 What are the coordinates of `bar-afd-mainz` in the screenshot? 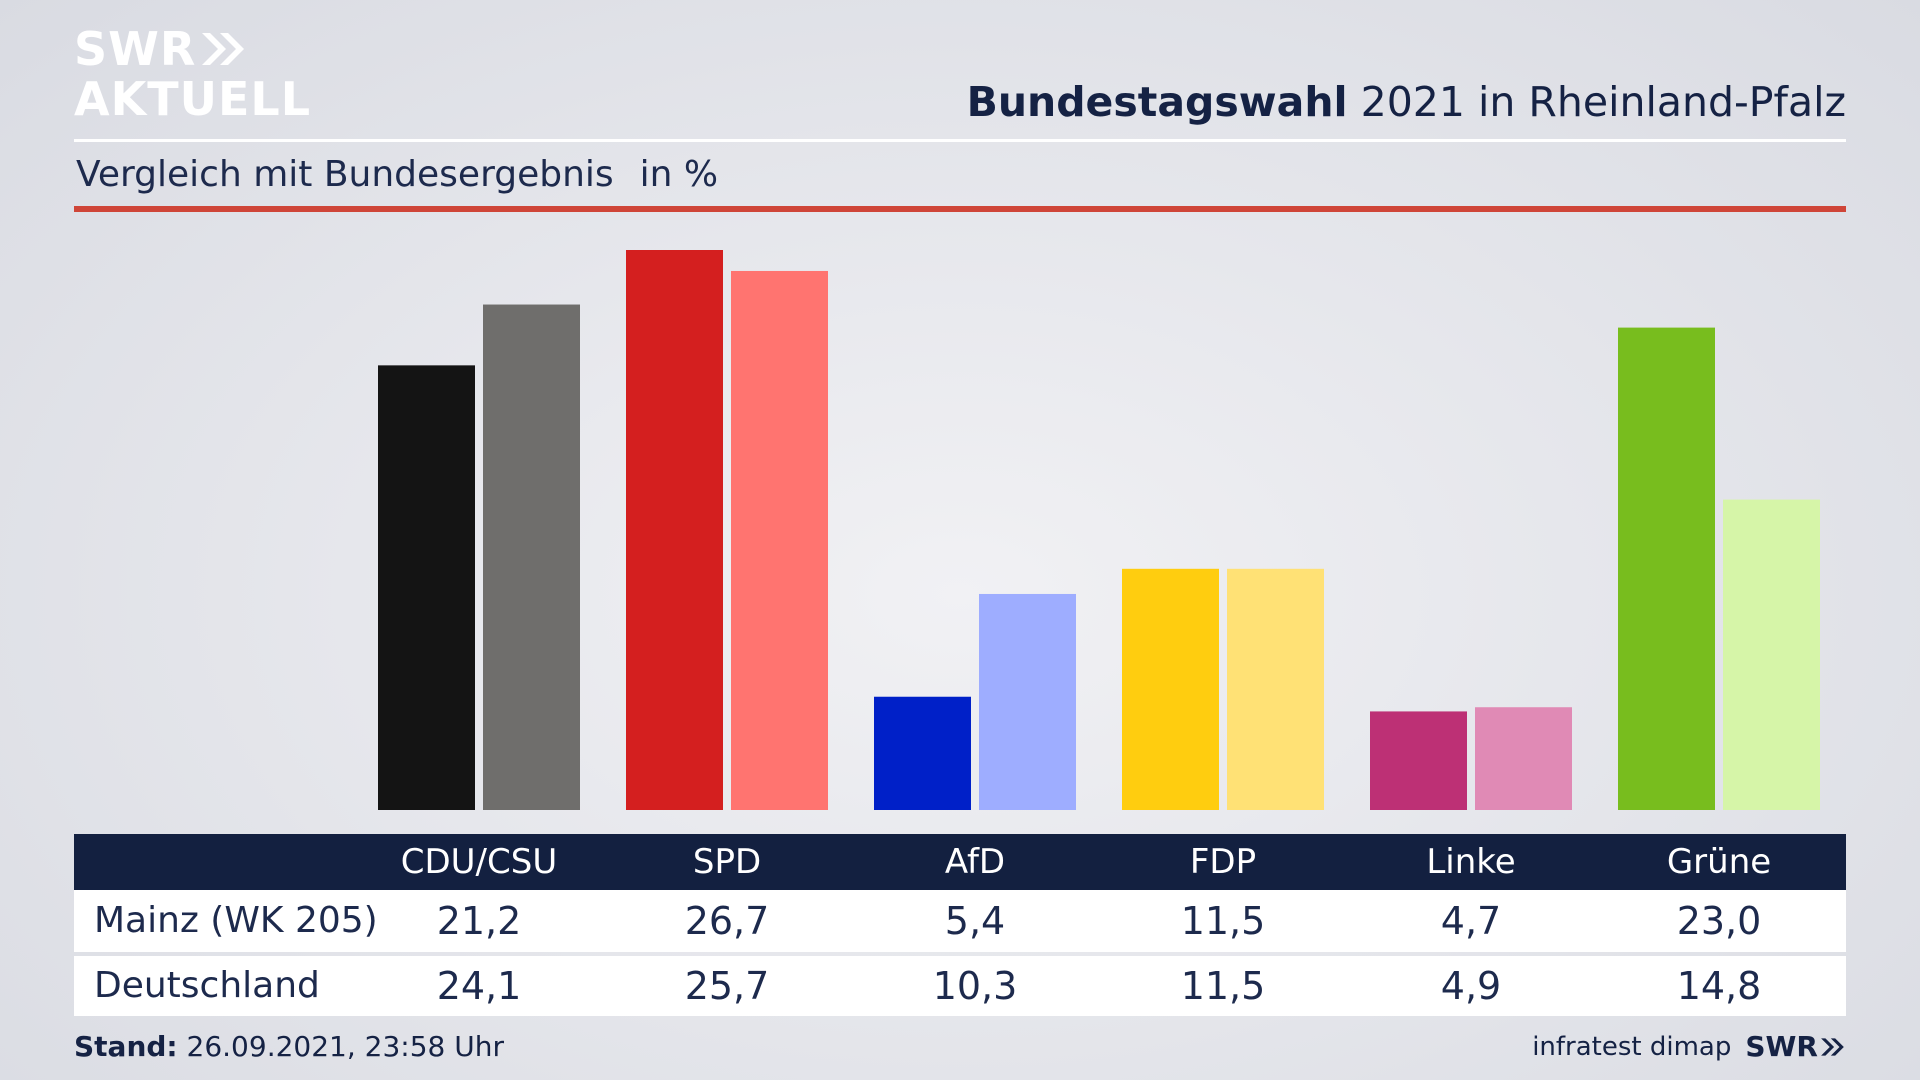 It's located at (922, 753).